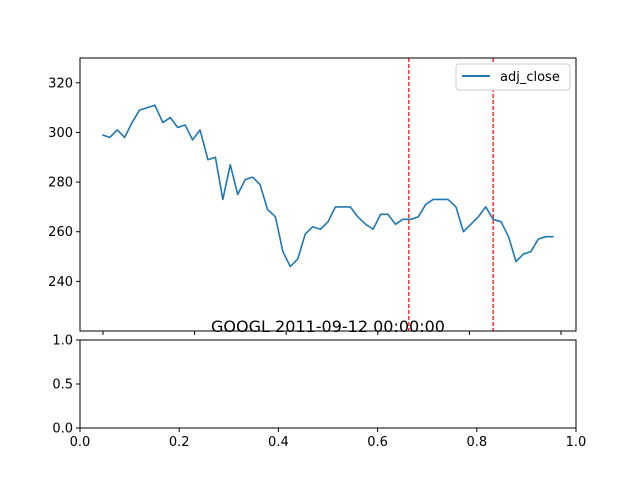 The width and height of the screenshot is (640, 480). What do you see at coordinates (80, 442) in the screenshot?
I see `x-tick-label: 0.0` at bounding box center [80, 442].